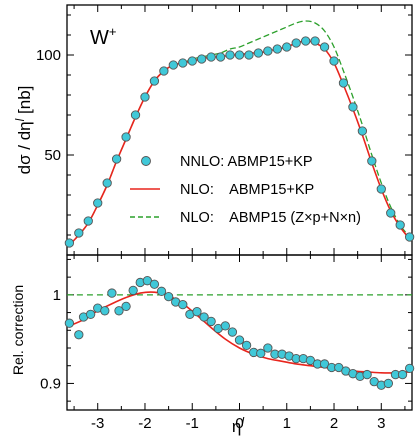 This screenshot has width=415, height=436. Describe the element at coordinates (287, 423) in the screenshot. I see `x-tick-label: 1` at that location.